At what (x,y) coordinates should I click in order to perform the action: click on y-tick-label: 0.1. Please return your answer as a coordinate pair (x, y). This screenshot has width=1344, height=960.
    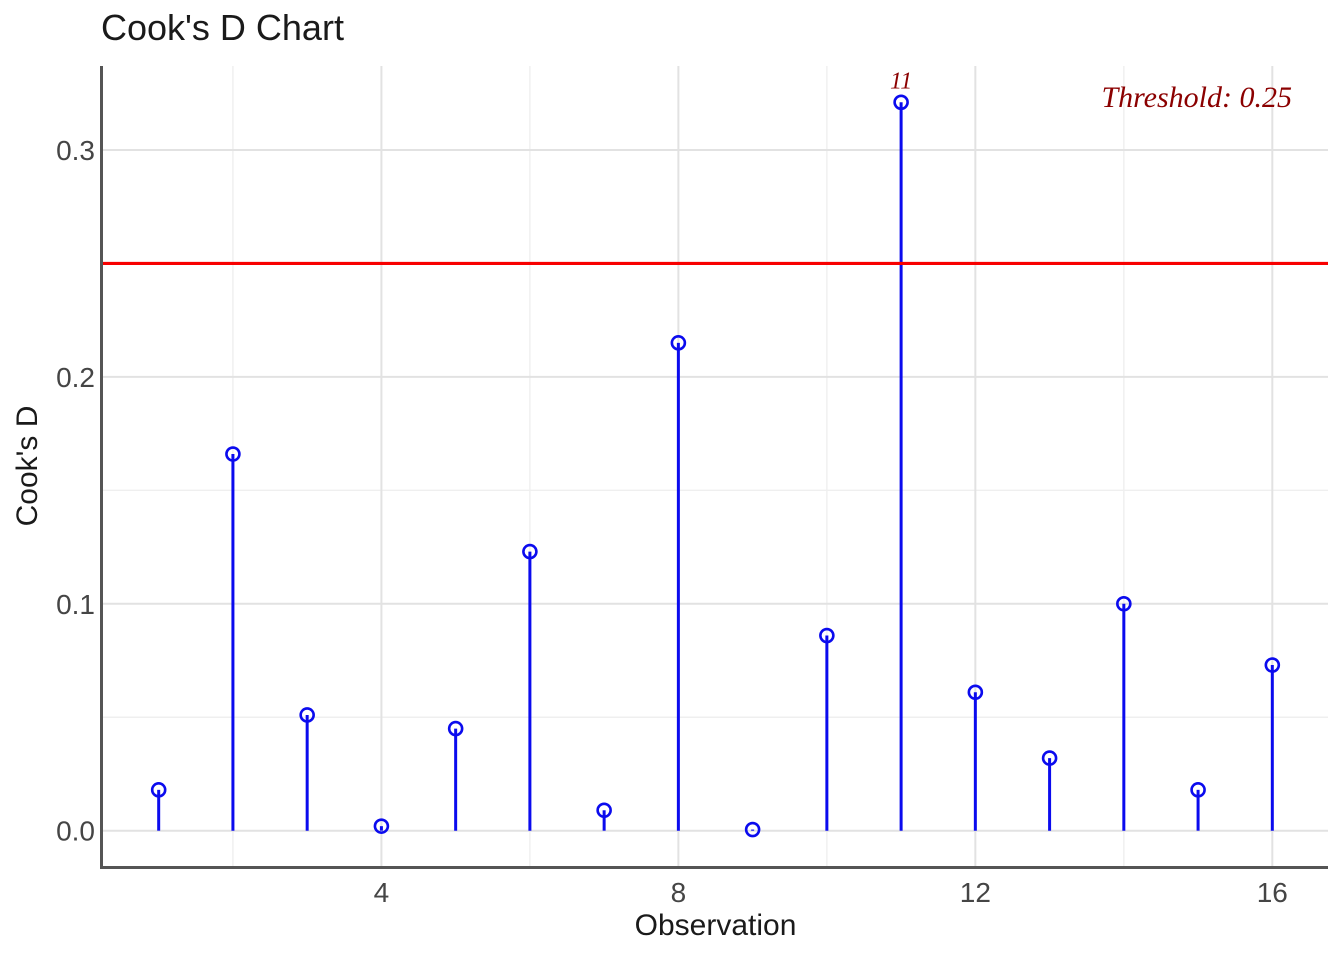
    Looking at the image, I should click on (75, 604).